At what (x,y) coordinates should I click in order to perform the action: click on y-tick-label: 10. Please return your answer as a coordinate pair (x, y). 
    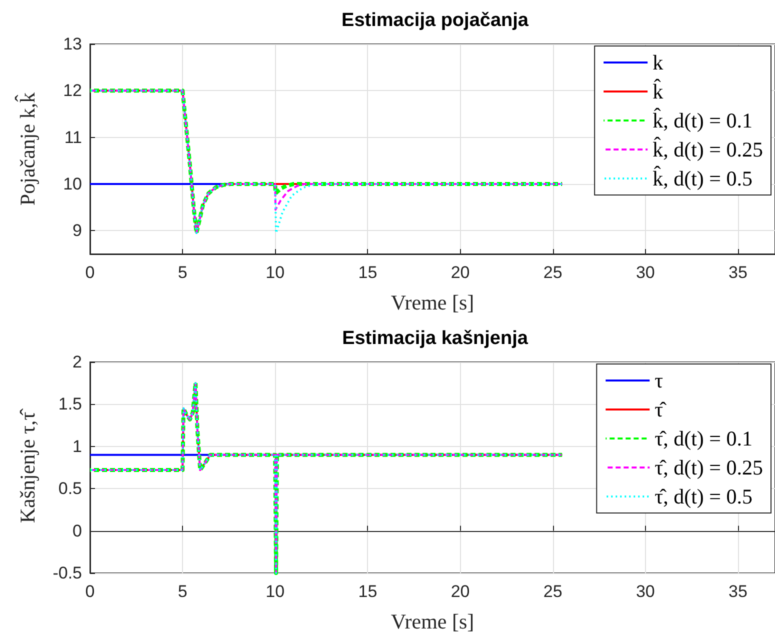
    Looking at the image, I should click on (72, 184).